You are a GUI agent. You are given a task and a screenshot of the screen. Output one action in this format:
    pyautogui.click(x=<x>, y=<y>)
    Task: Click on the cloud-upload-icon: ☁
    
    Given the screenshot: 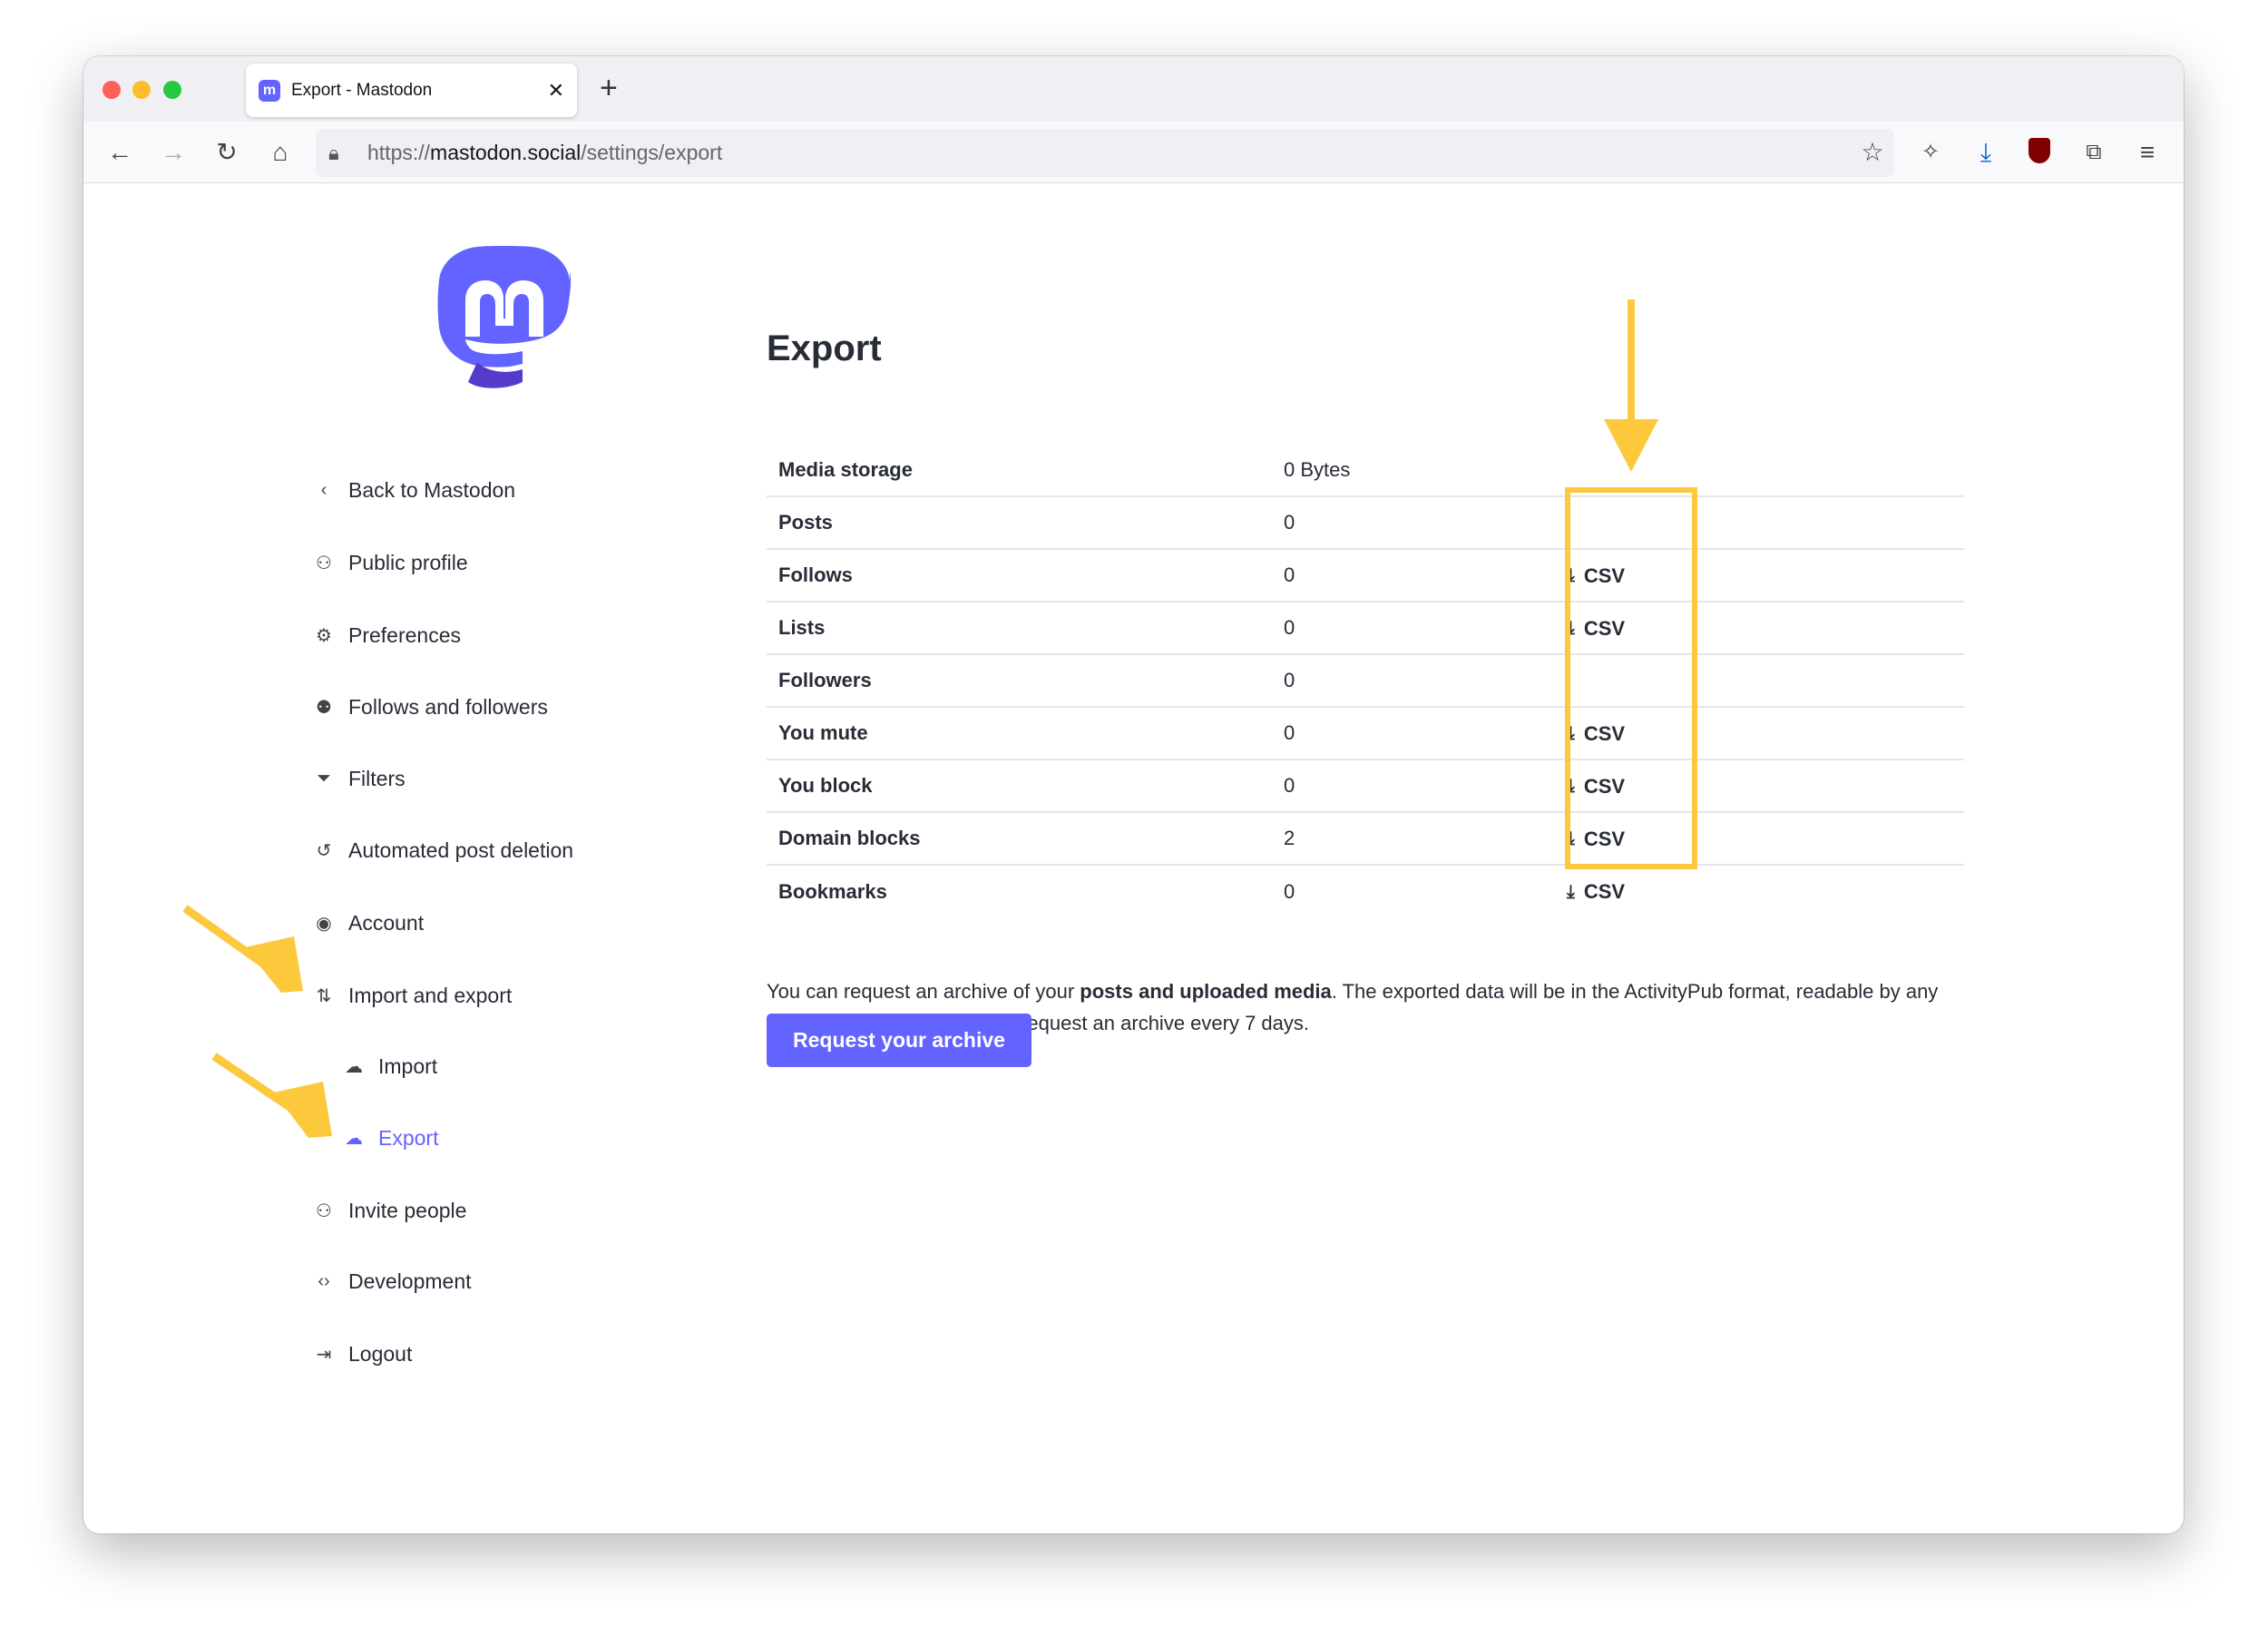 What is the action you would take?
    pyautogui.click(x=354, y=1066)
    